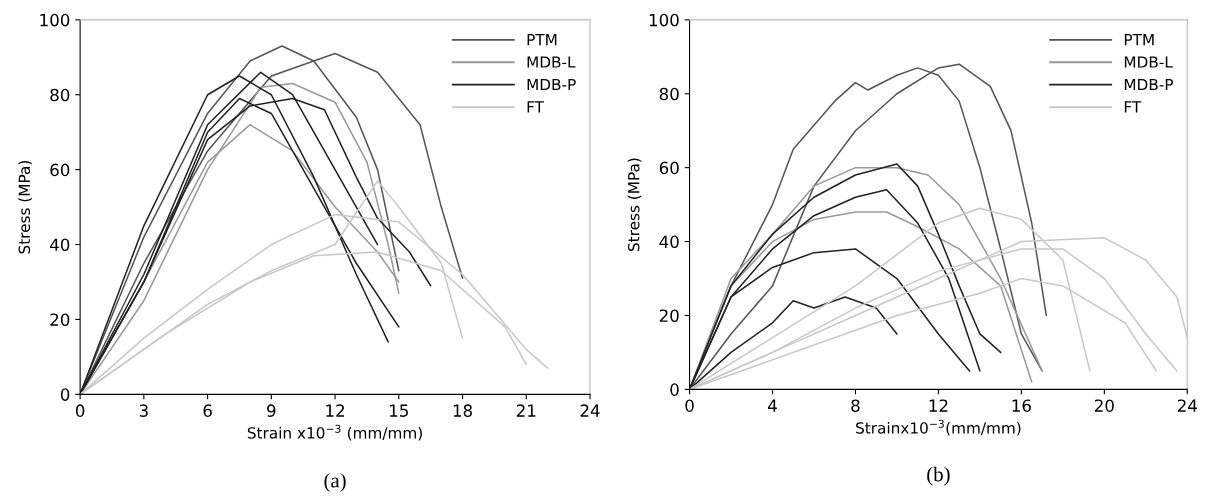 The image size is (1214, 496). What do you see at coordinates (1021, 405) in the screenshot?
I see `x-tick-label: 16` at bounding box center [1021, 405].